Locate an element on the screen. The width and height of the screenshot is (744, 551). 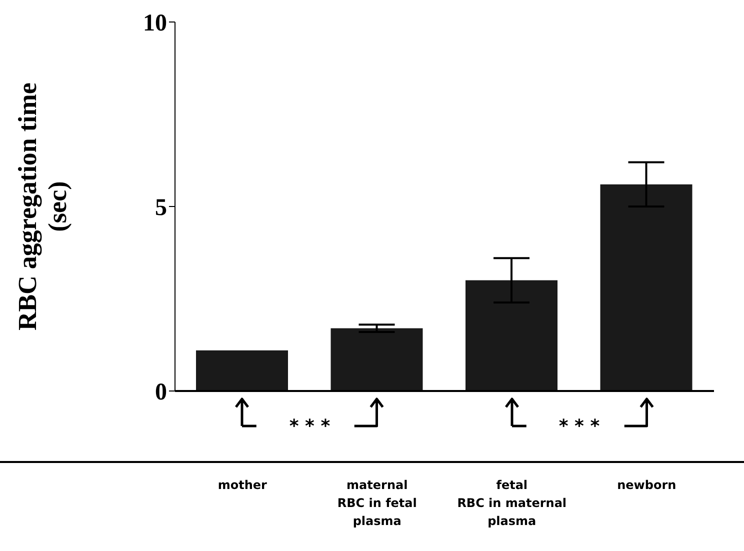
x-tick-label: maternal RBC in fetal plasma is located at coordinates (377, 503).